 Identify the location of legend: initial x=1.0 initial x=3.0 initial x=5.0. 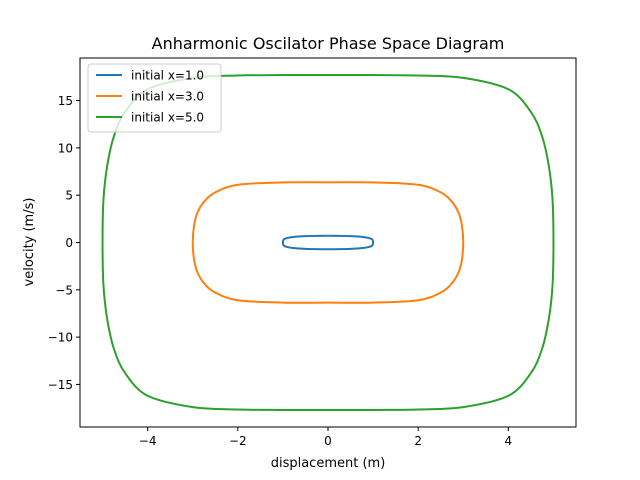
(154, 98).